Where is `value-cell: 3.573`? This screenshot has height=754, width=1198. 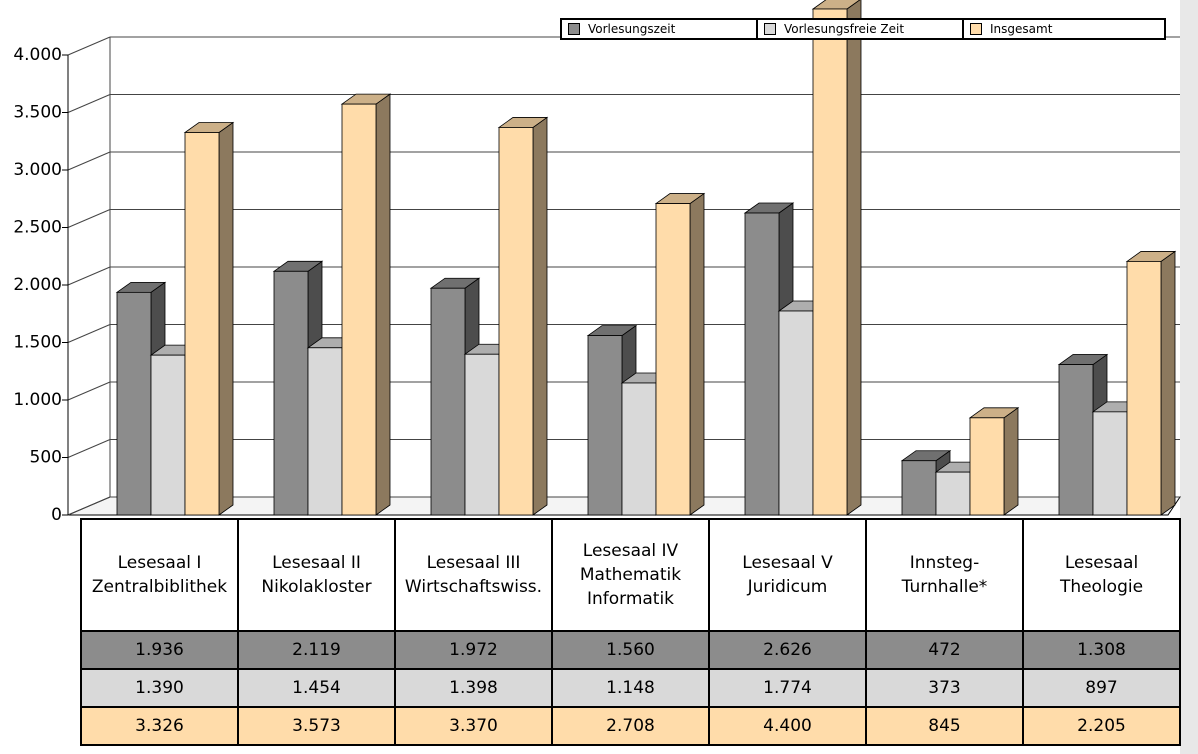
value-cell: 3.573 is located at coordinates (316, 726).